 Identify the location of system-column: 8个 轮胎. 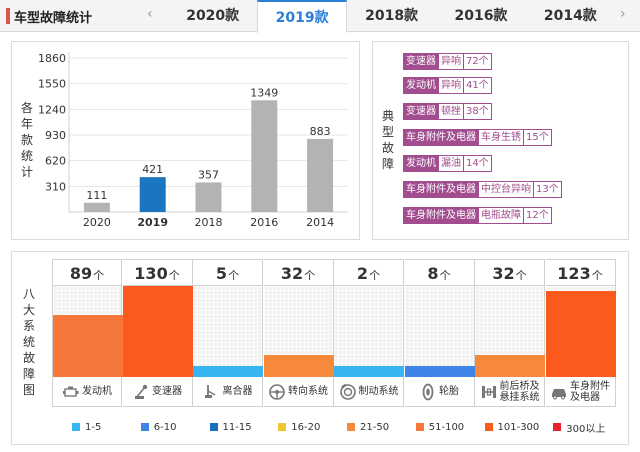
(439, 333).